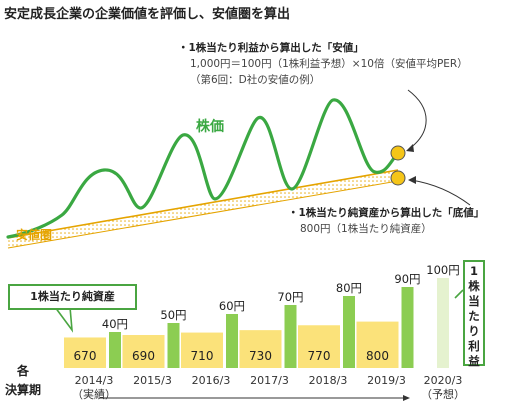 The image size is (523, 418). I want to click on eps-legend-char: 益, so click(474, 361).